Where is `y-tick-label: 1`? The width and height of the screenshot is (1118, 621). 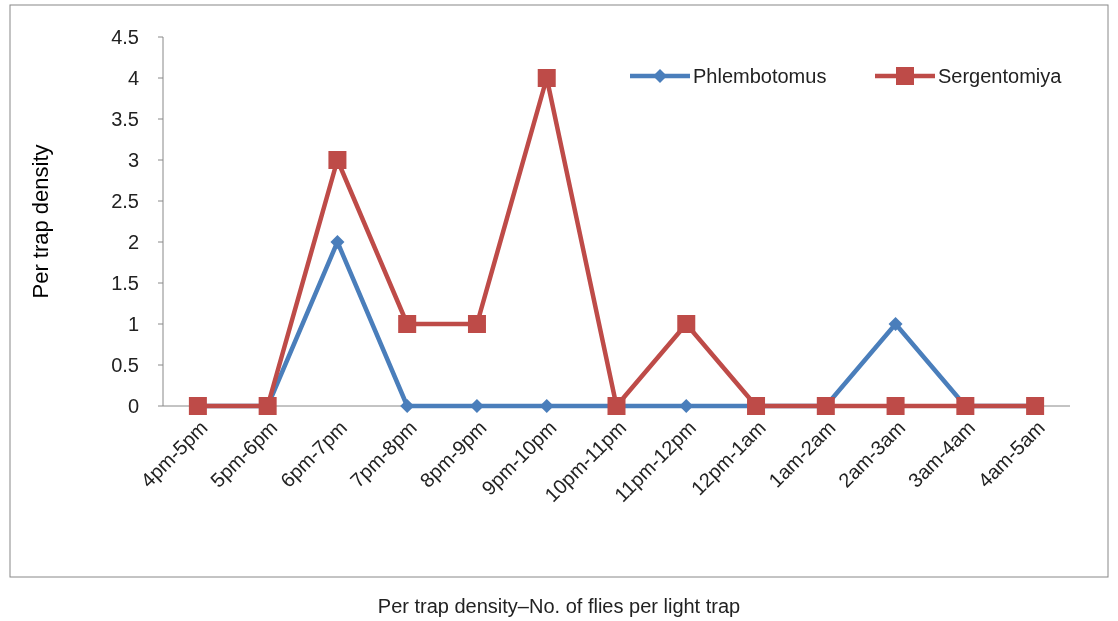
y-tick-label: 1 is located at coordinates (133, 324).